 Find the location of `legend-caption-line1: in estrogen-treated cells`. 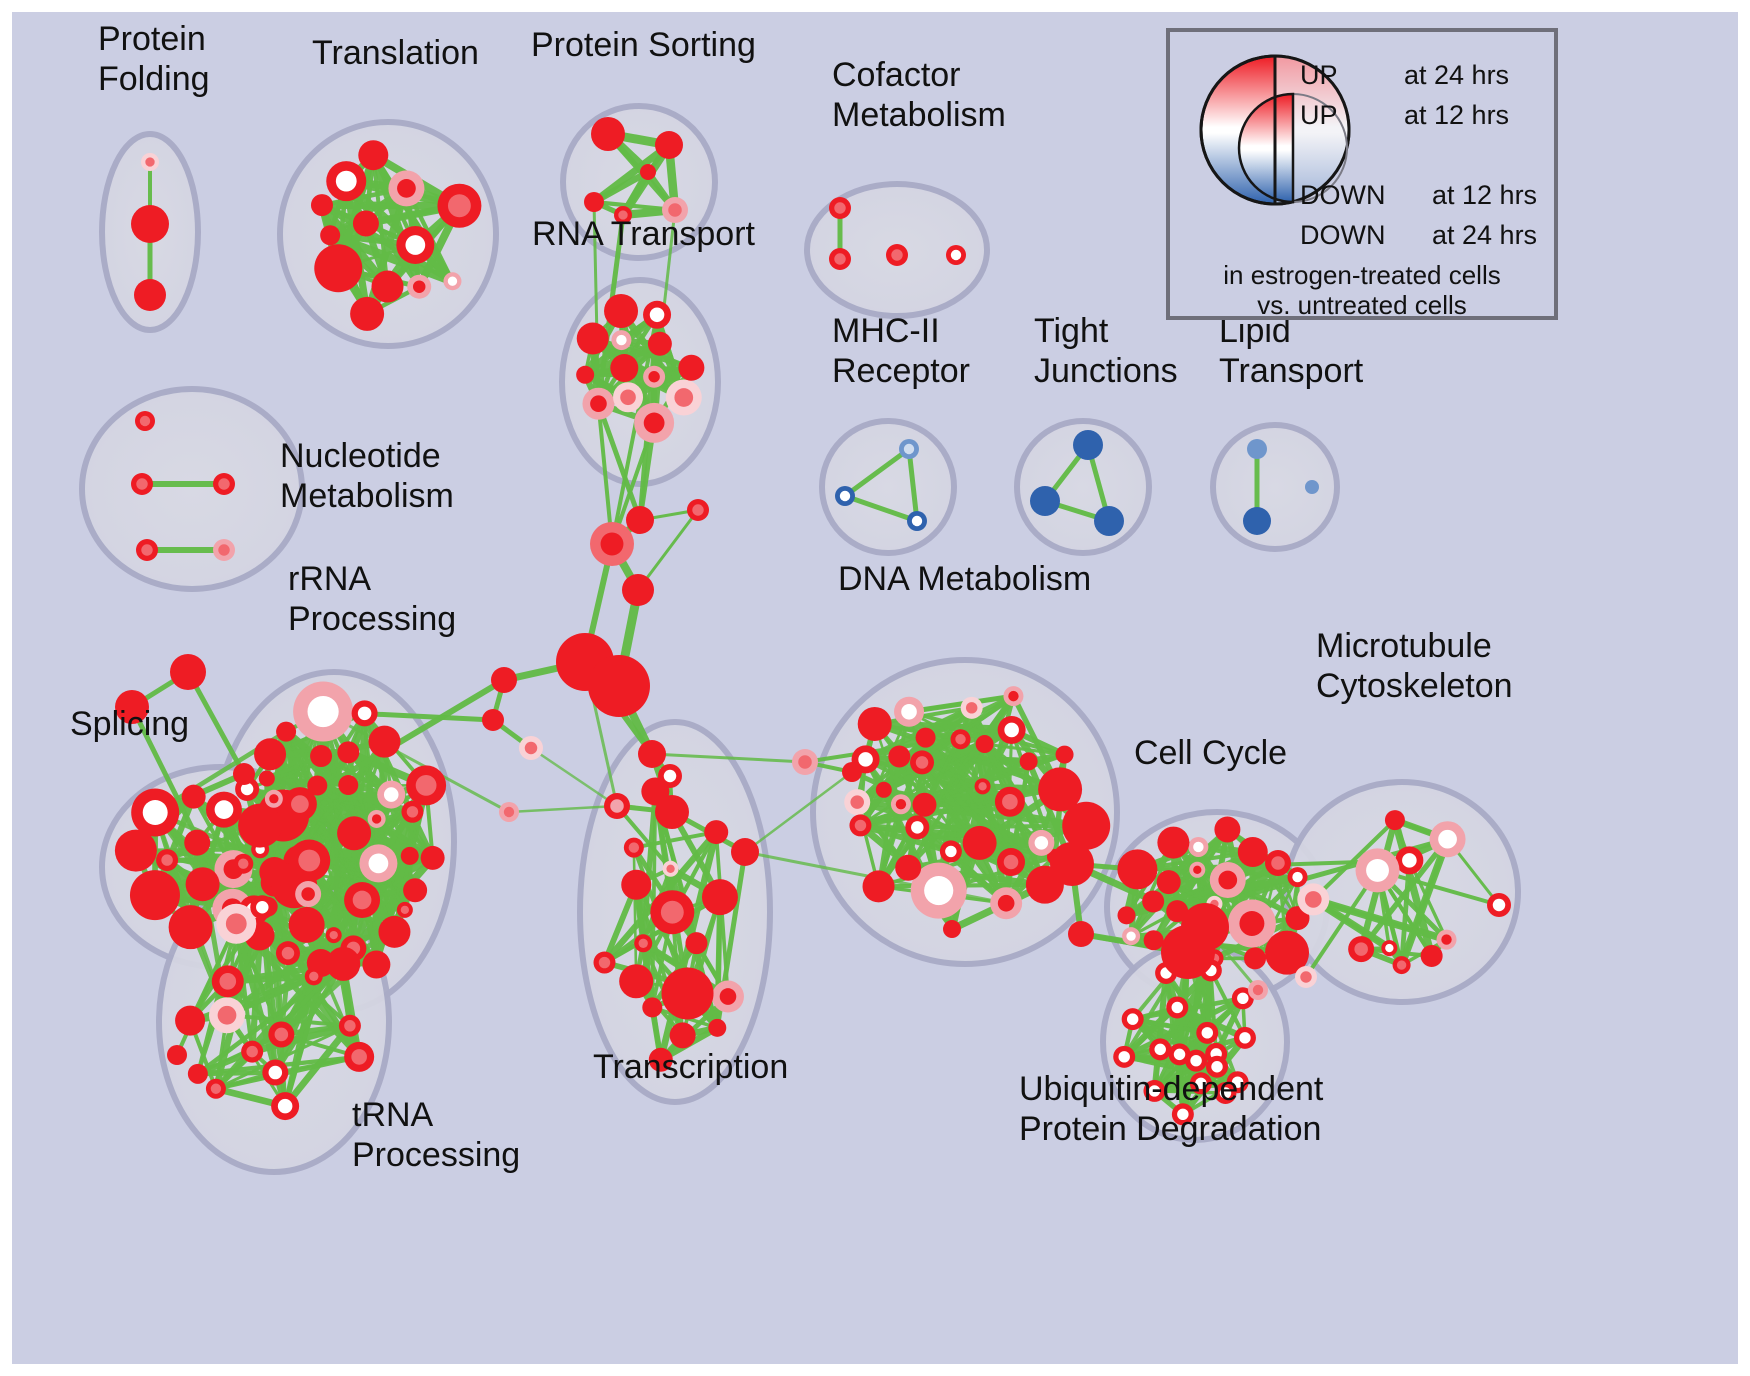

legend-caption-line1: in estrogen-treated cells is located at coordinates (1361, 275).